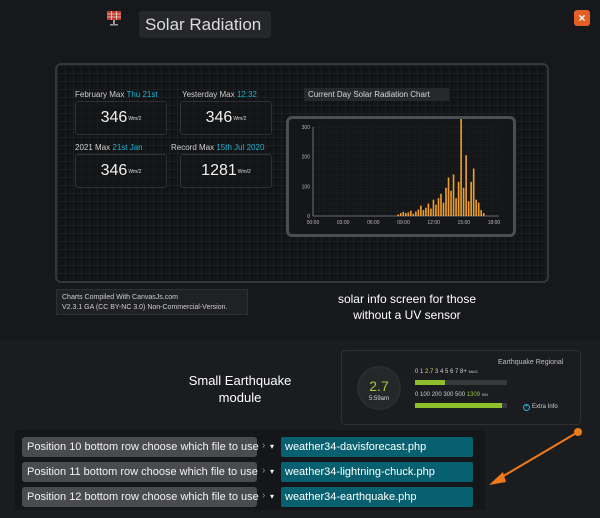 This screenshot has height=518, width=600. What do you see at coordinates (269, 447) in the screenshot?
I see `position-10-dropdown: › ▾` at bounding box center [269, 447].